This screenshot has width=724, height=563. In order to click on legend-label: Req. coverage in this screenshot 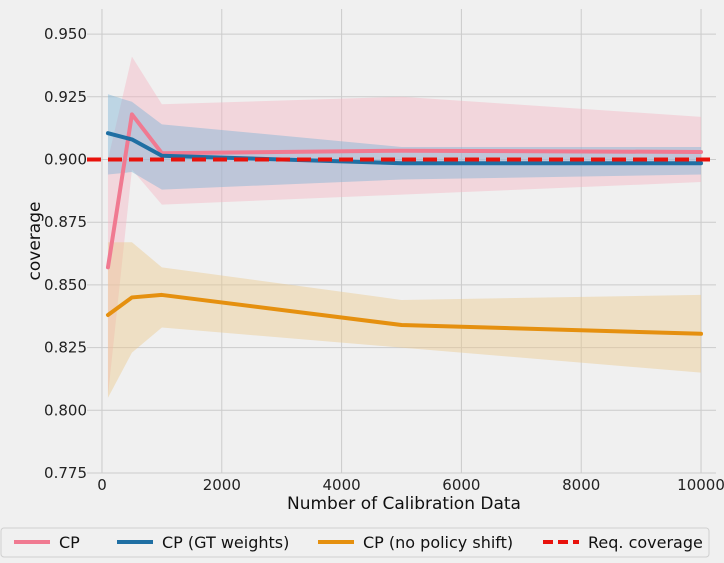, I will do `click(645, 542)`.